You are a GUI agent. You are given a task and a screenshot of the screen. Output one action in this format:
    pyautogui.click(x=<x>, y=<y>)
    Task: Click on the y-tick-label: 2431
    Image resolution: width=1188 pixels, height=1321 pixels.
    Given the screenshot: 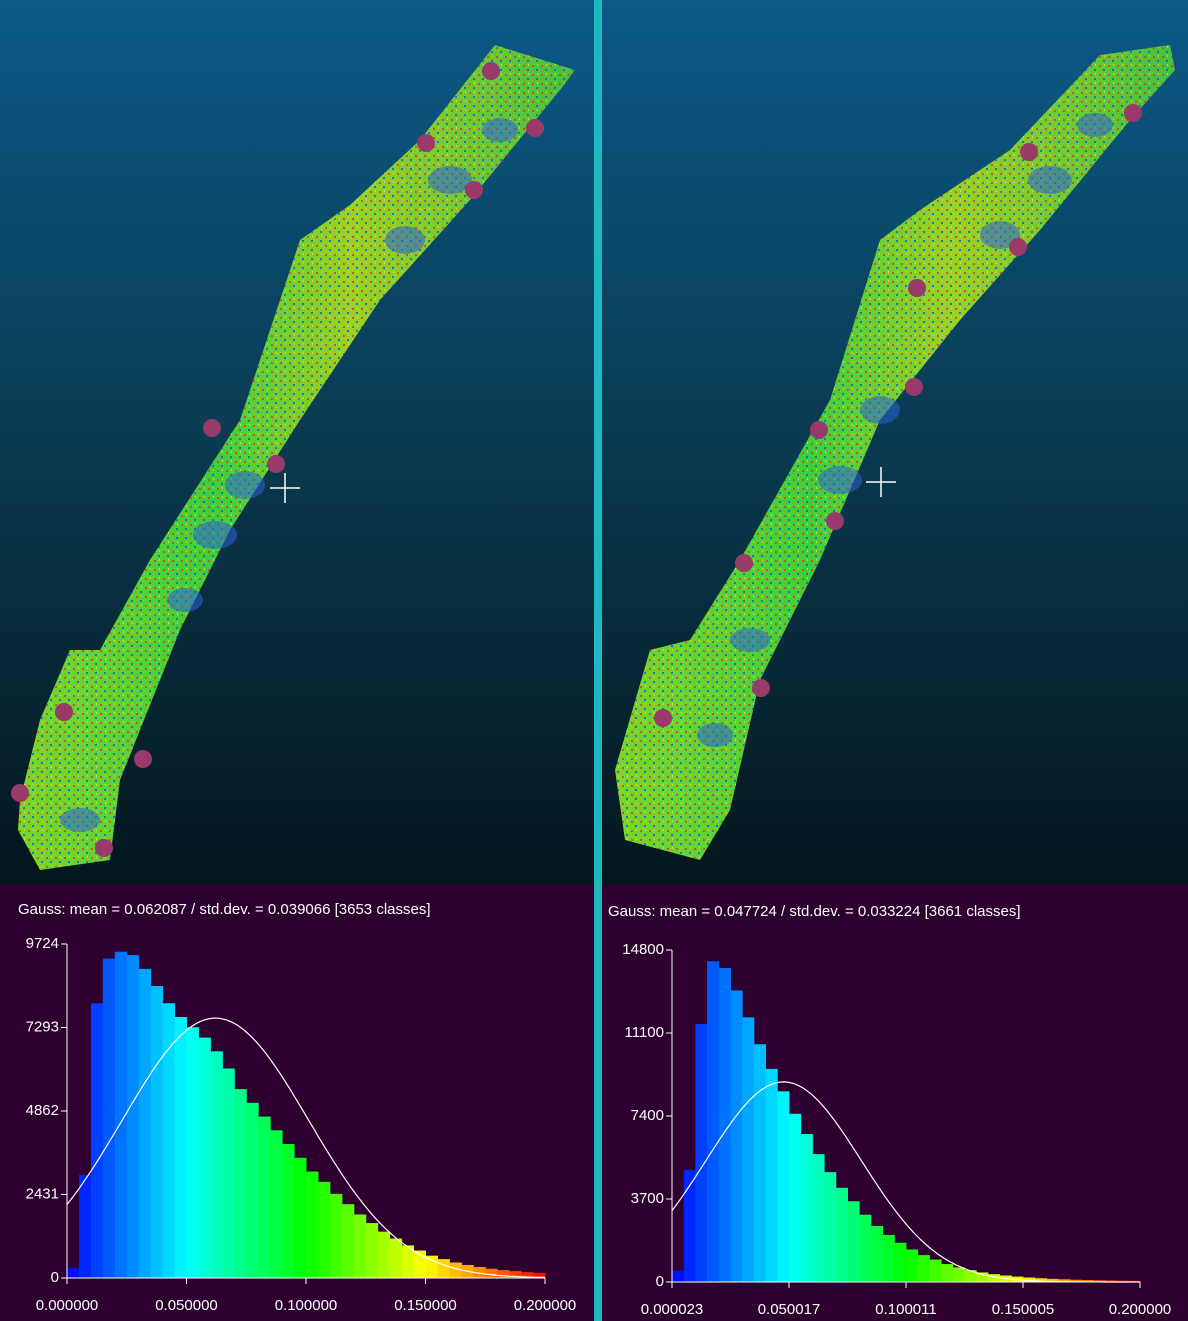 What is the action you would take?
    pyautogui.click(x=42, y=1193)
    